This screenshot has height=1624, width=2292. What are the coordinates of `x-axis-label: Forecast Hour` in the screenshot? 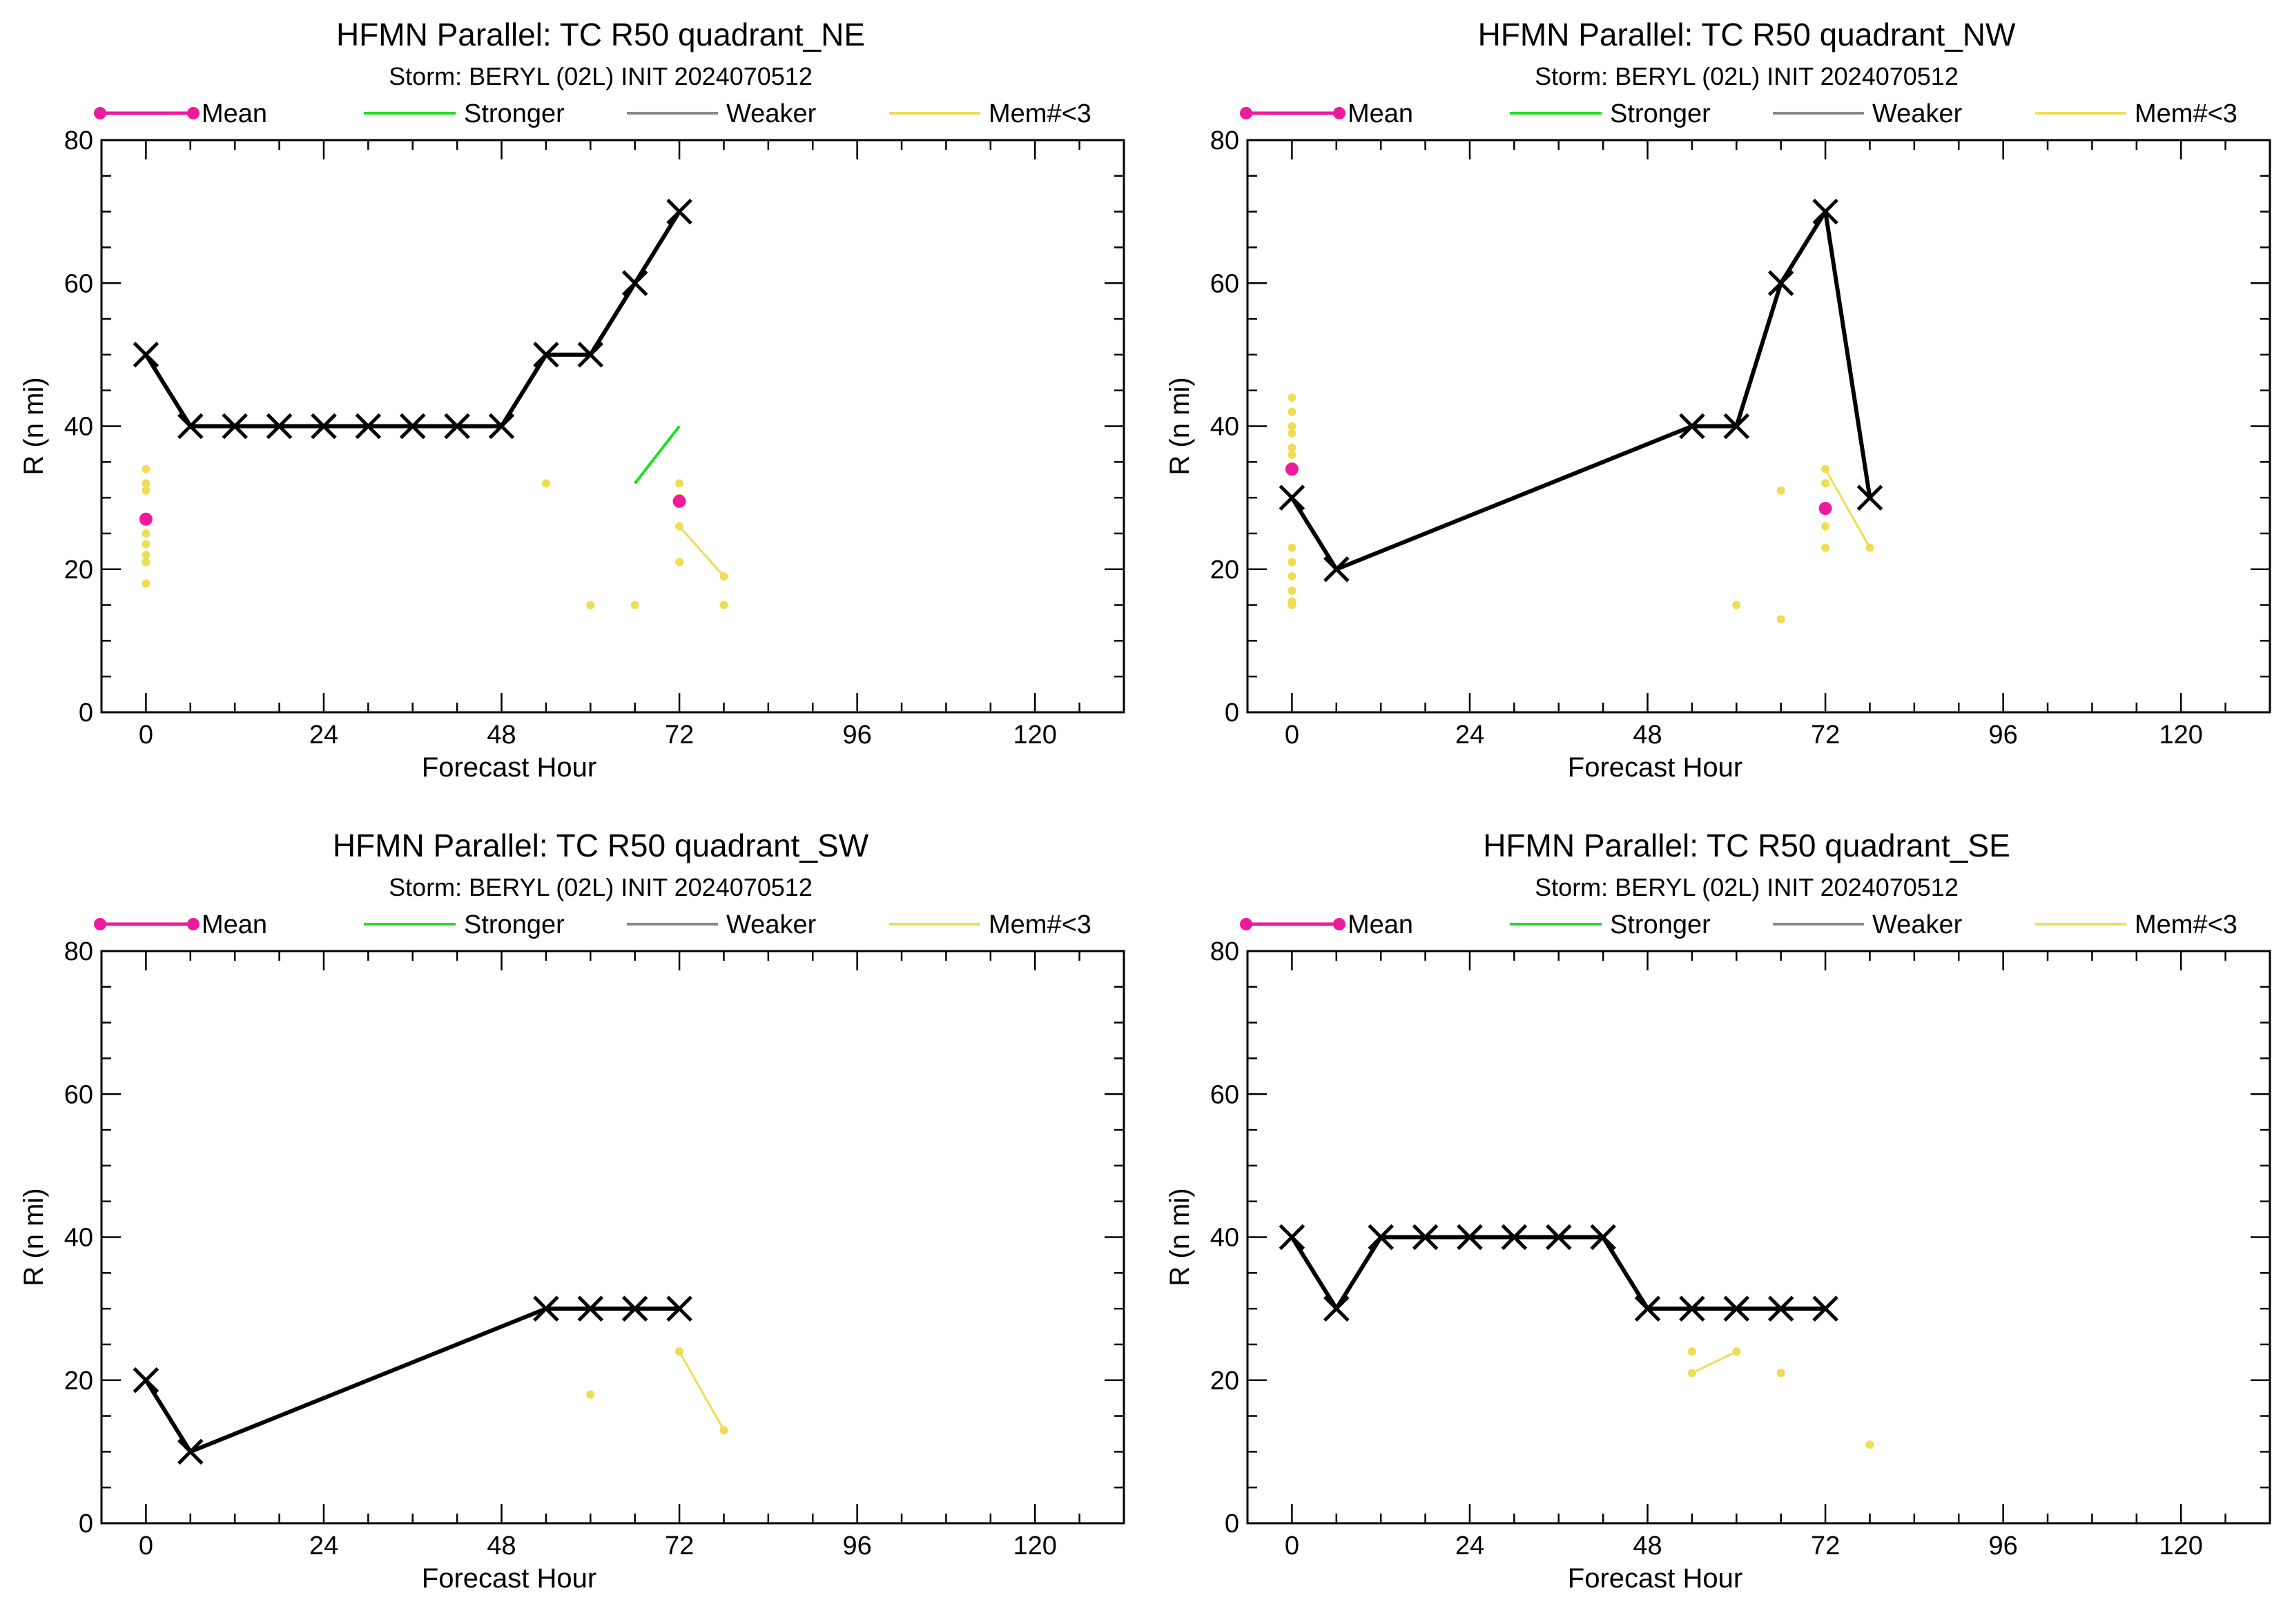 It's located at (1655, 767).